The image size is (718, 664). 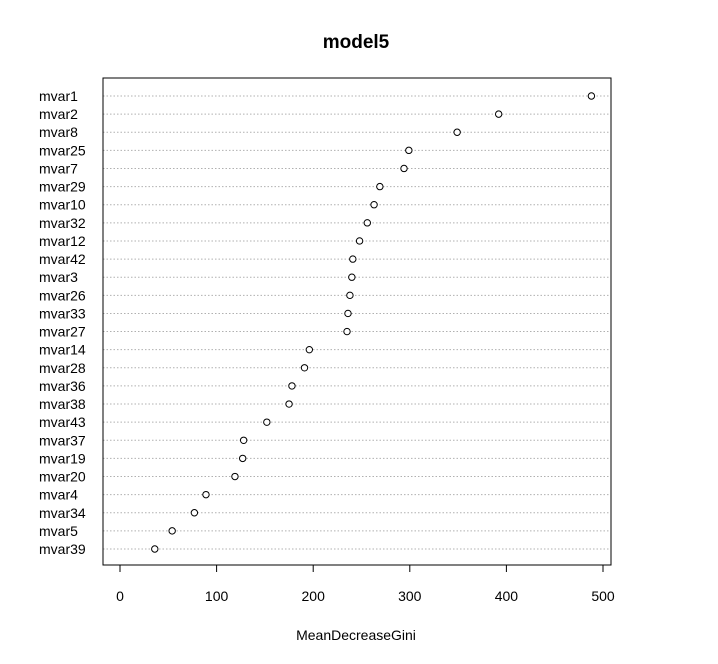 What do you see at coordinates (347, 331) in the screenshot?
I see `data-point-mvar27` at bounding box center [347, 331].